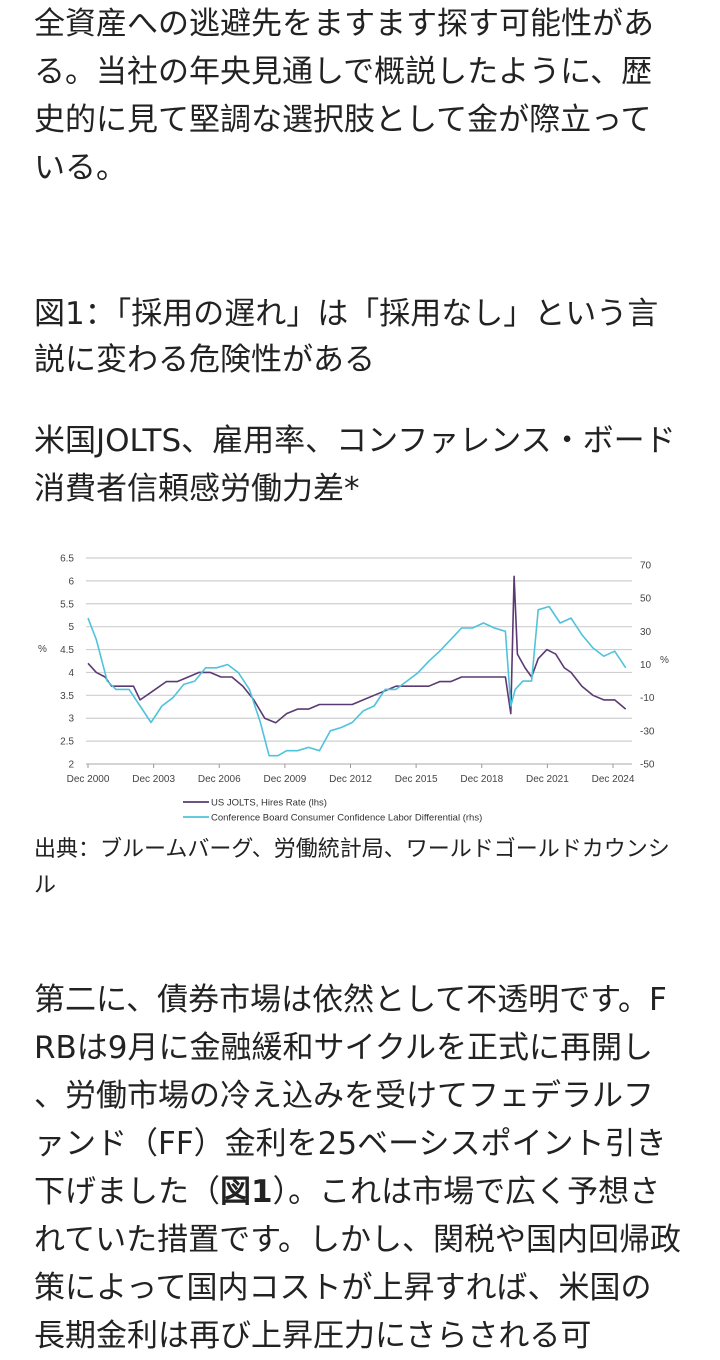 This screenshot has width=720, height=1360. What do you see at coordinates (646, 632) in the screenshot?
I see `y-tick-label-right: 30` at bounding box center [646, 632].